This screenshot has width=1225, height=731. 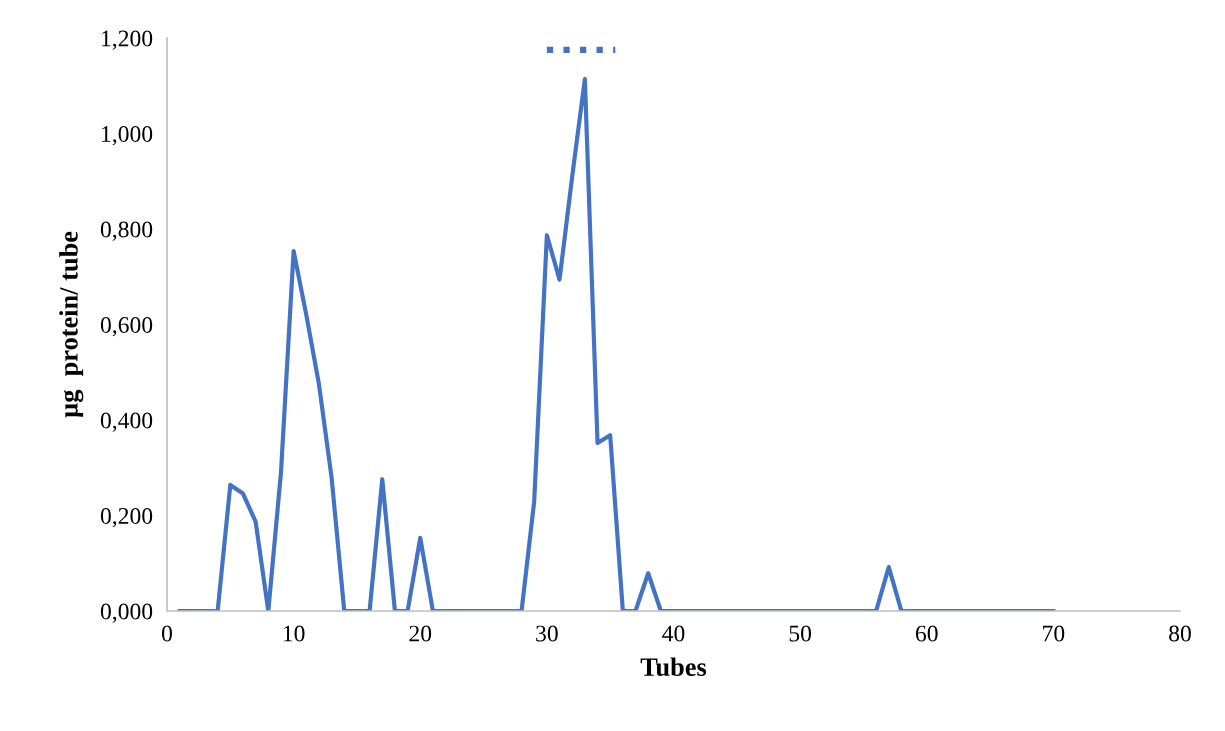 What do you see at coordinates (420, 633) in the screenshot?
I see `x-tick-label: 20` at bounding box center [420, 633].